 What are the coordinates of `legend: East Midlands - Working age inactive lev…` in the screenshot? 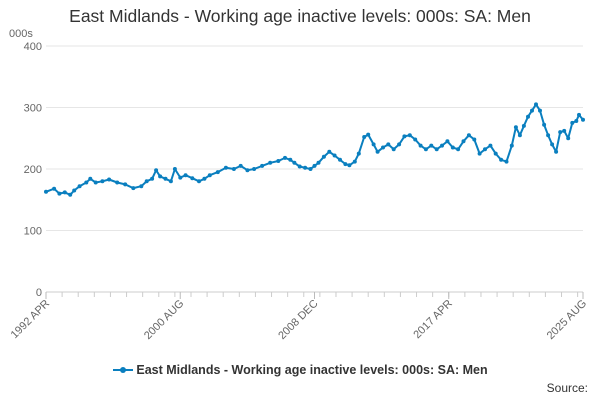 It's located at (300, 369).